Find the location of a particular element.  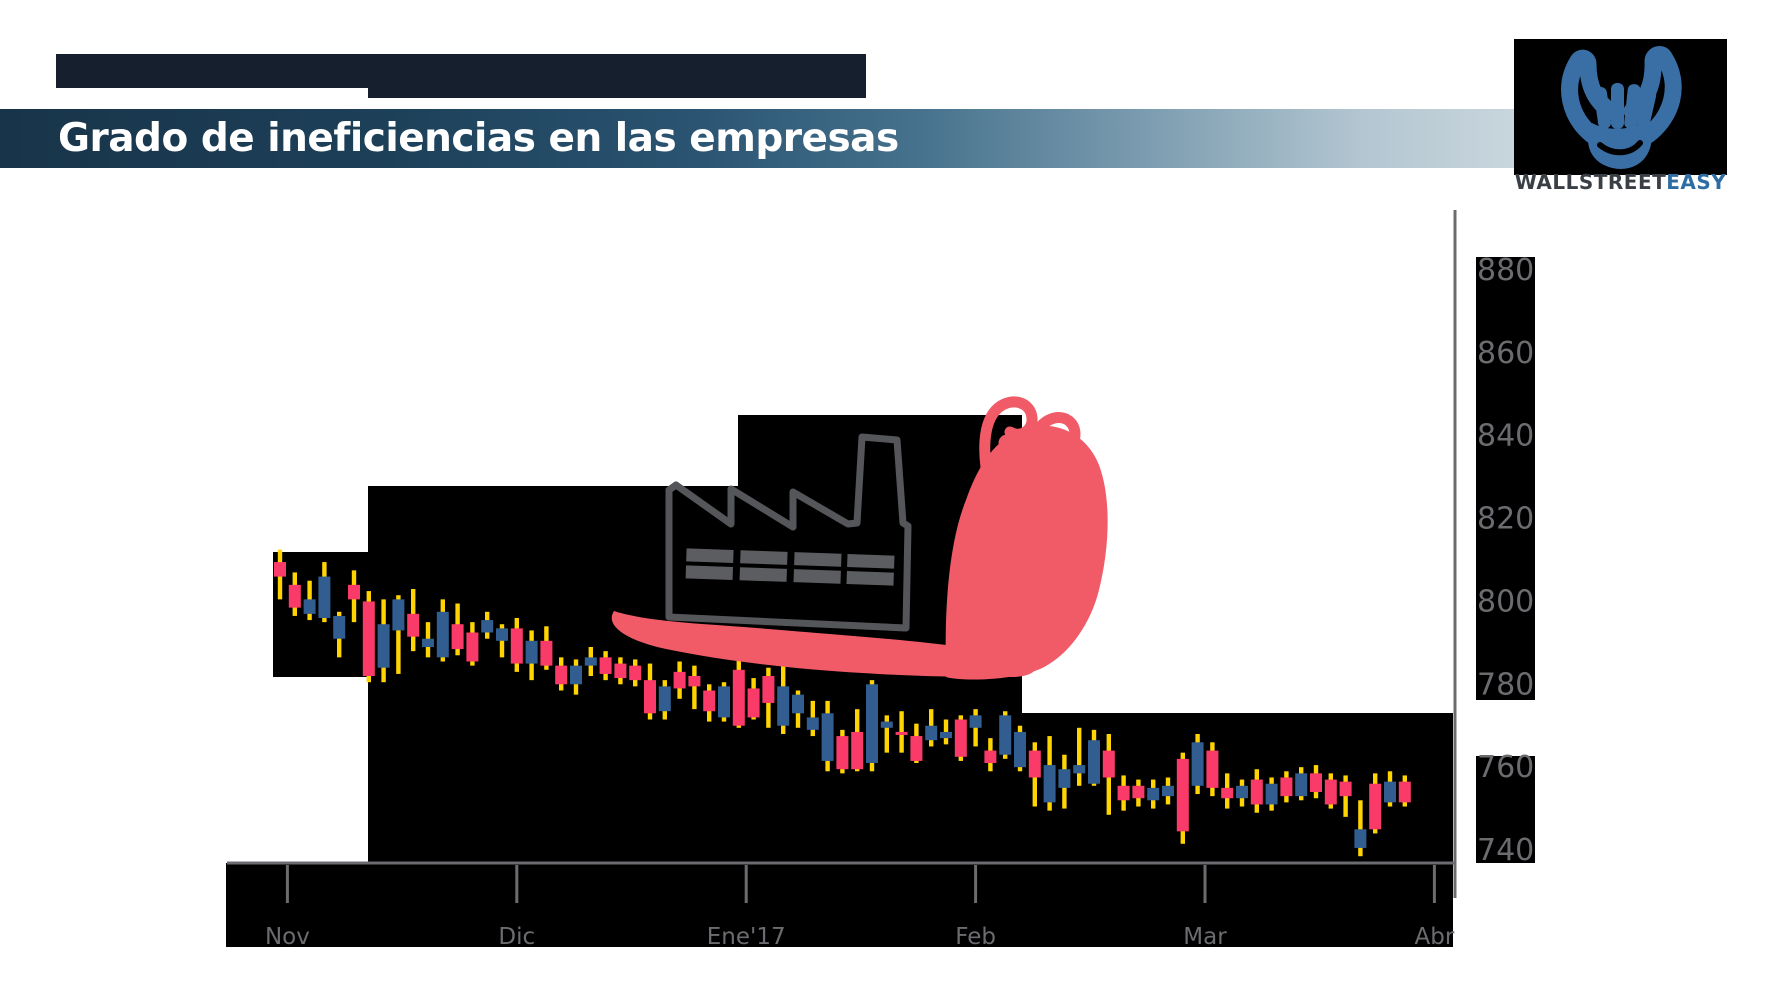

y-tick-label: 760 is located at coordinates (1505, 767).